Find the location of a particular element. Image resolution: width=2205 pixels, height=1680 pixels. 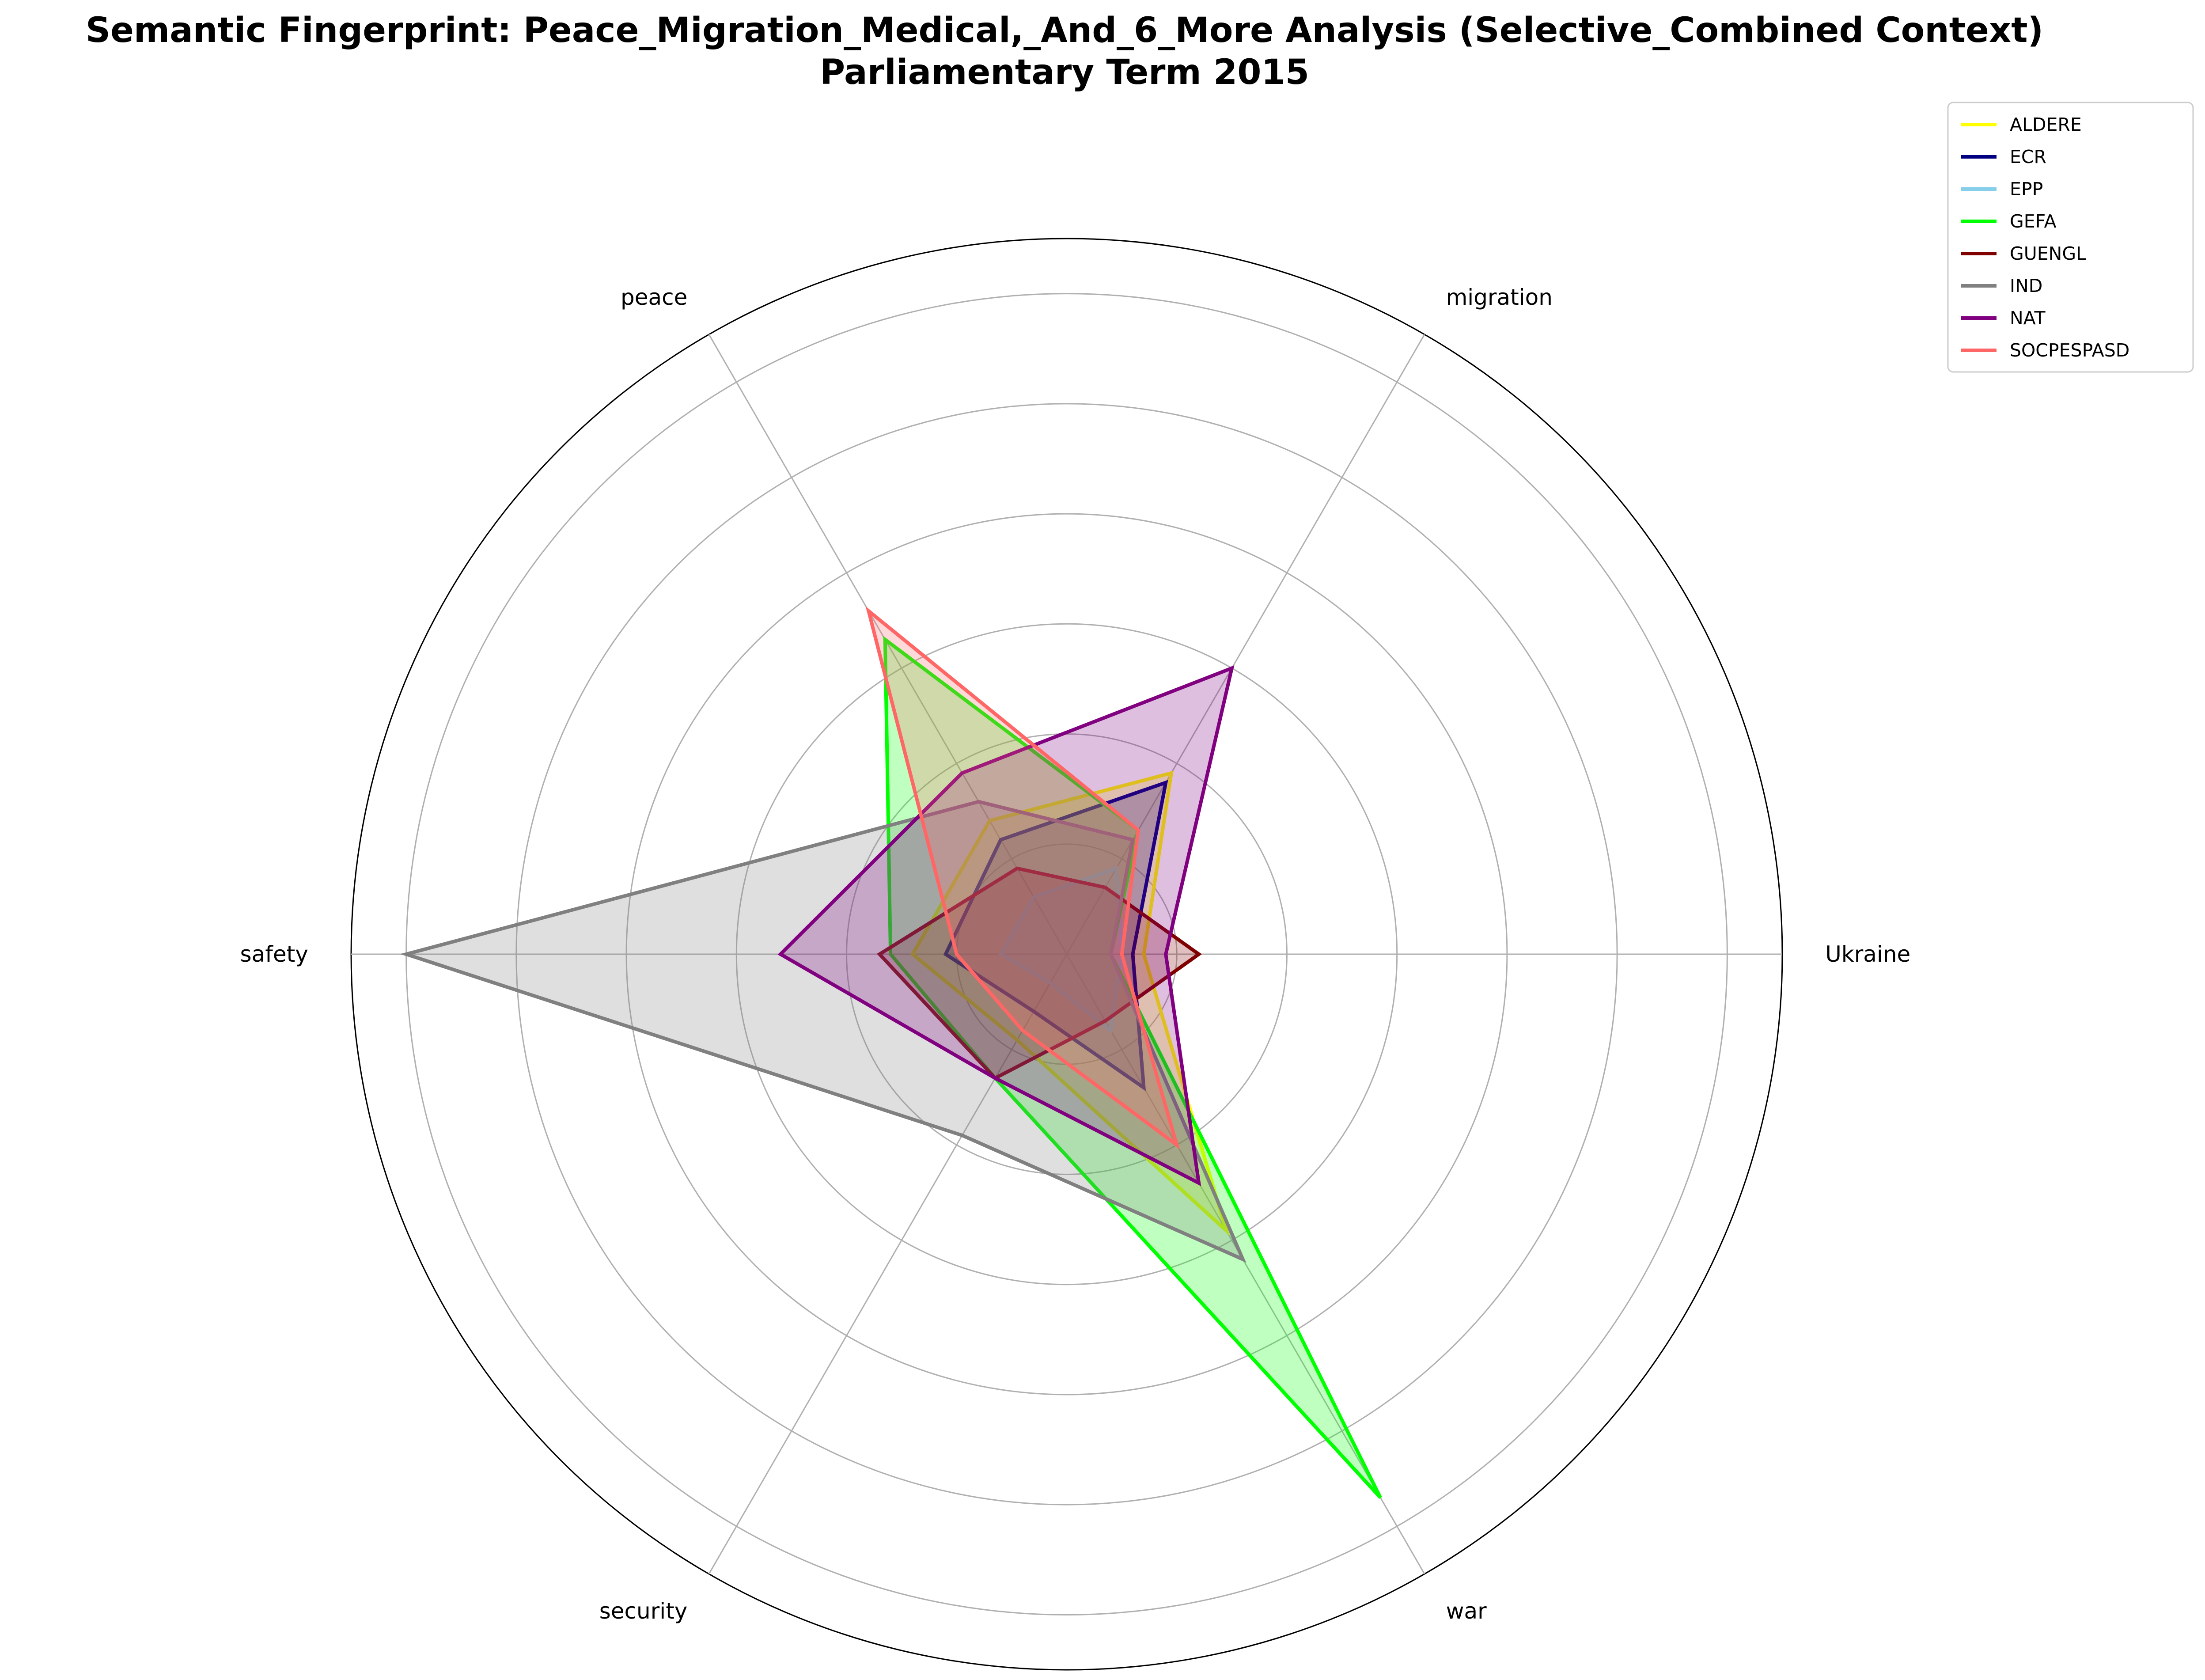

legend: ALDERE ECR EPP GEFA GUENGL IND NAT SOCPESPASD is located at coordinates (2071, 238).